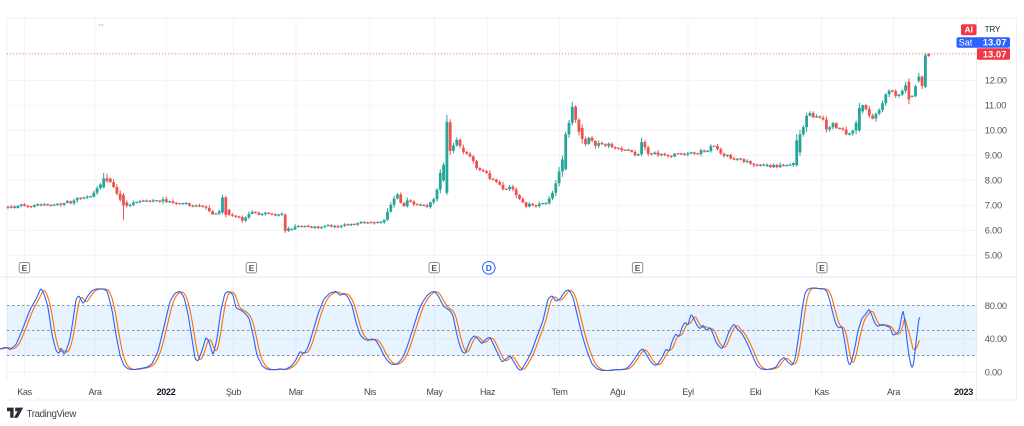 The image size is (1024, 426). Describe the element at coordinates (963, 392) in the screenshot. I see `svg-text: 2023` at that location.